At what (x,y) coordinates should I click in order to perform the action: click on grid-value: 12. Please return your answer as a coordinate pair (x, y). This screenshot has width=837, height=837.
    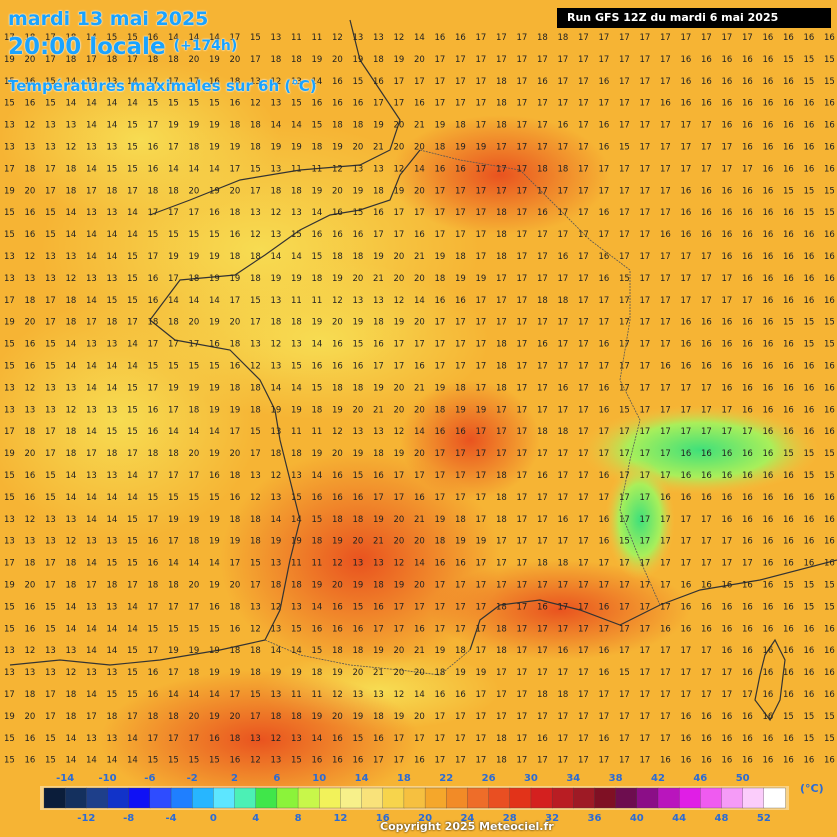
    Looking at the image, I should click on (337, 169).